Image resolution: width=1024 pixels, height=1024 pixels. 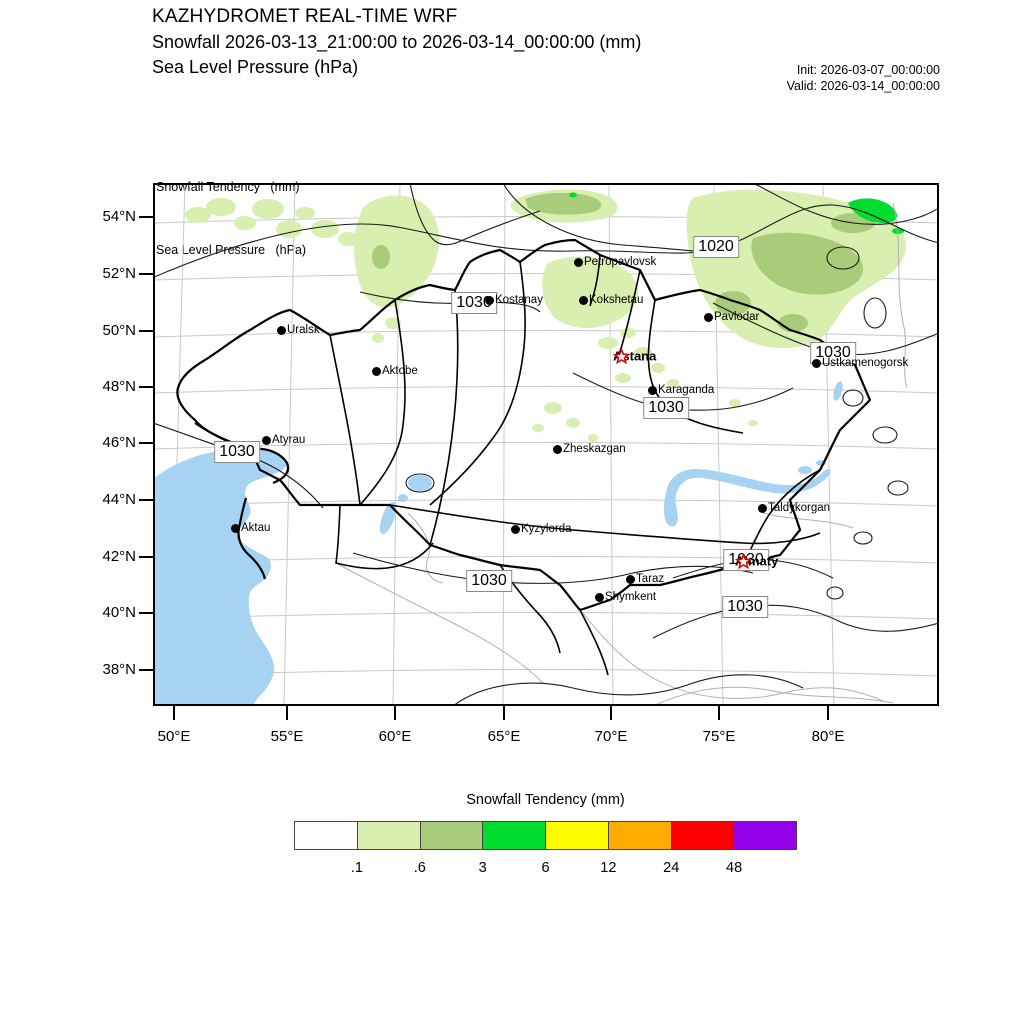 I want to click on city-marker: Taraz, so click(x=645, y=579).